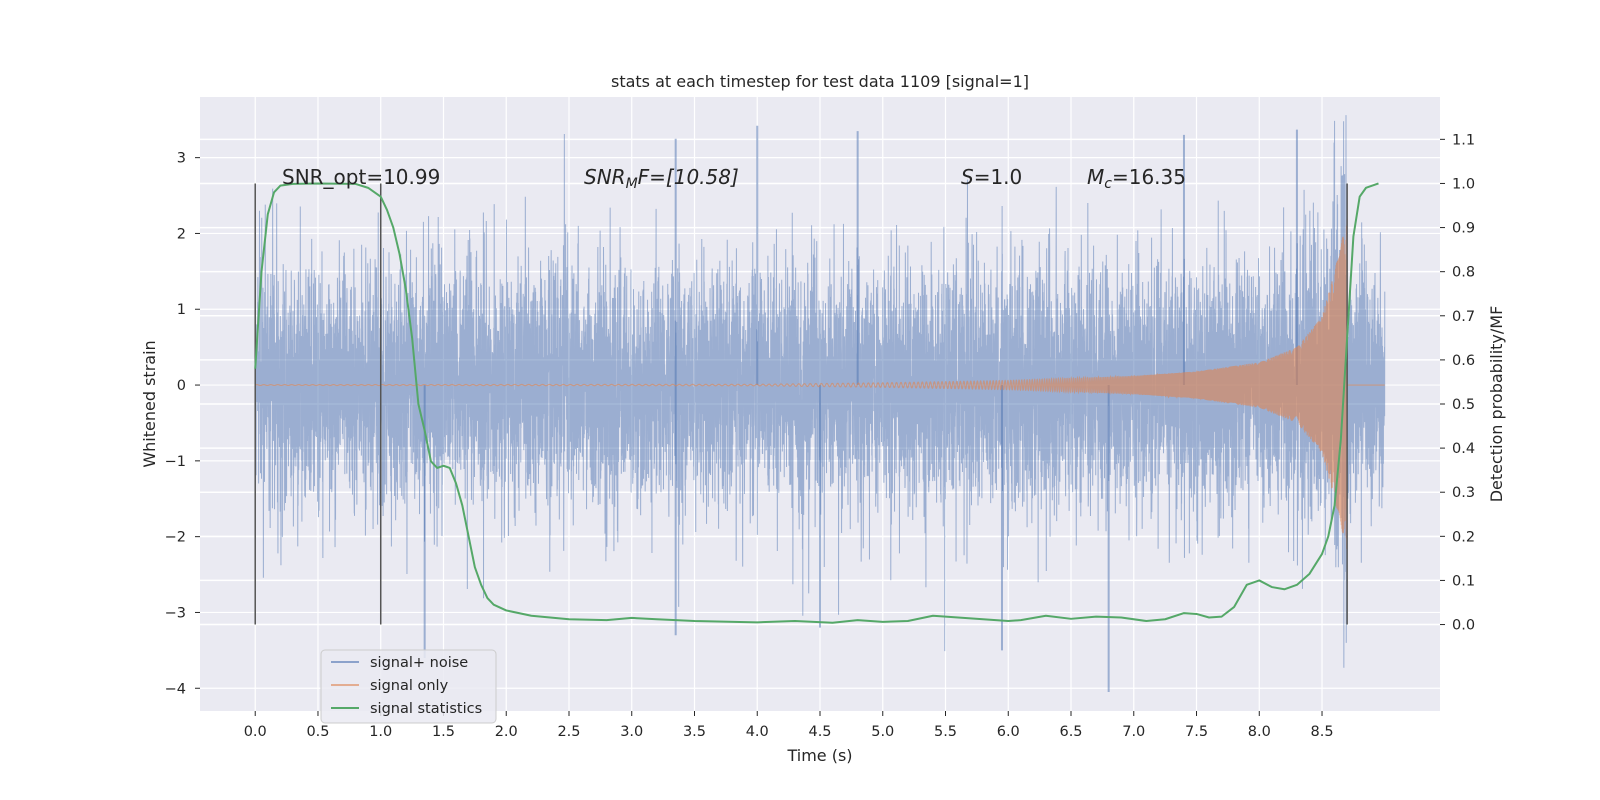 This screenshot has height=800, width=1600. Describe the element at coordinates (1463, 405) in the screenshot. I see `y2-tick-label: 0.5` at that location.